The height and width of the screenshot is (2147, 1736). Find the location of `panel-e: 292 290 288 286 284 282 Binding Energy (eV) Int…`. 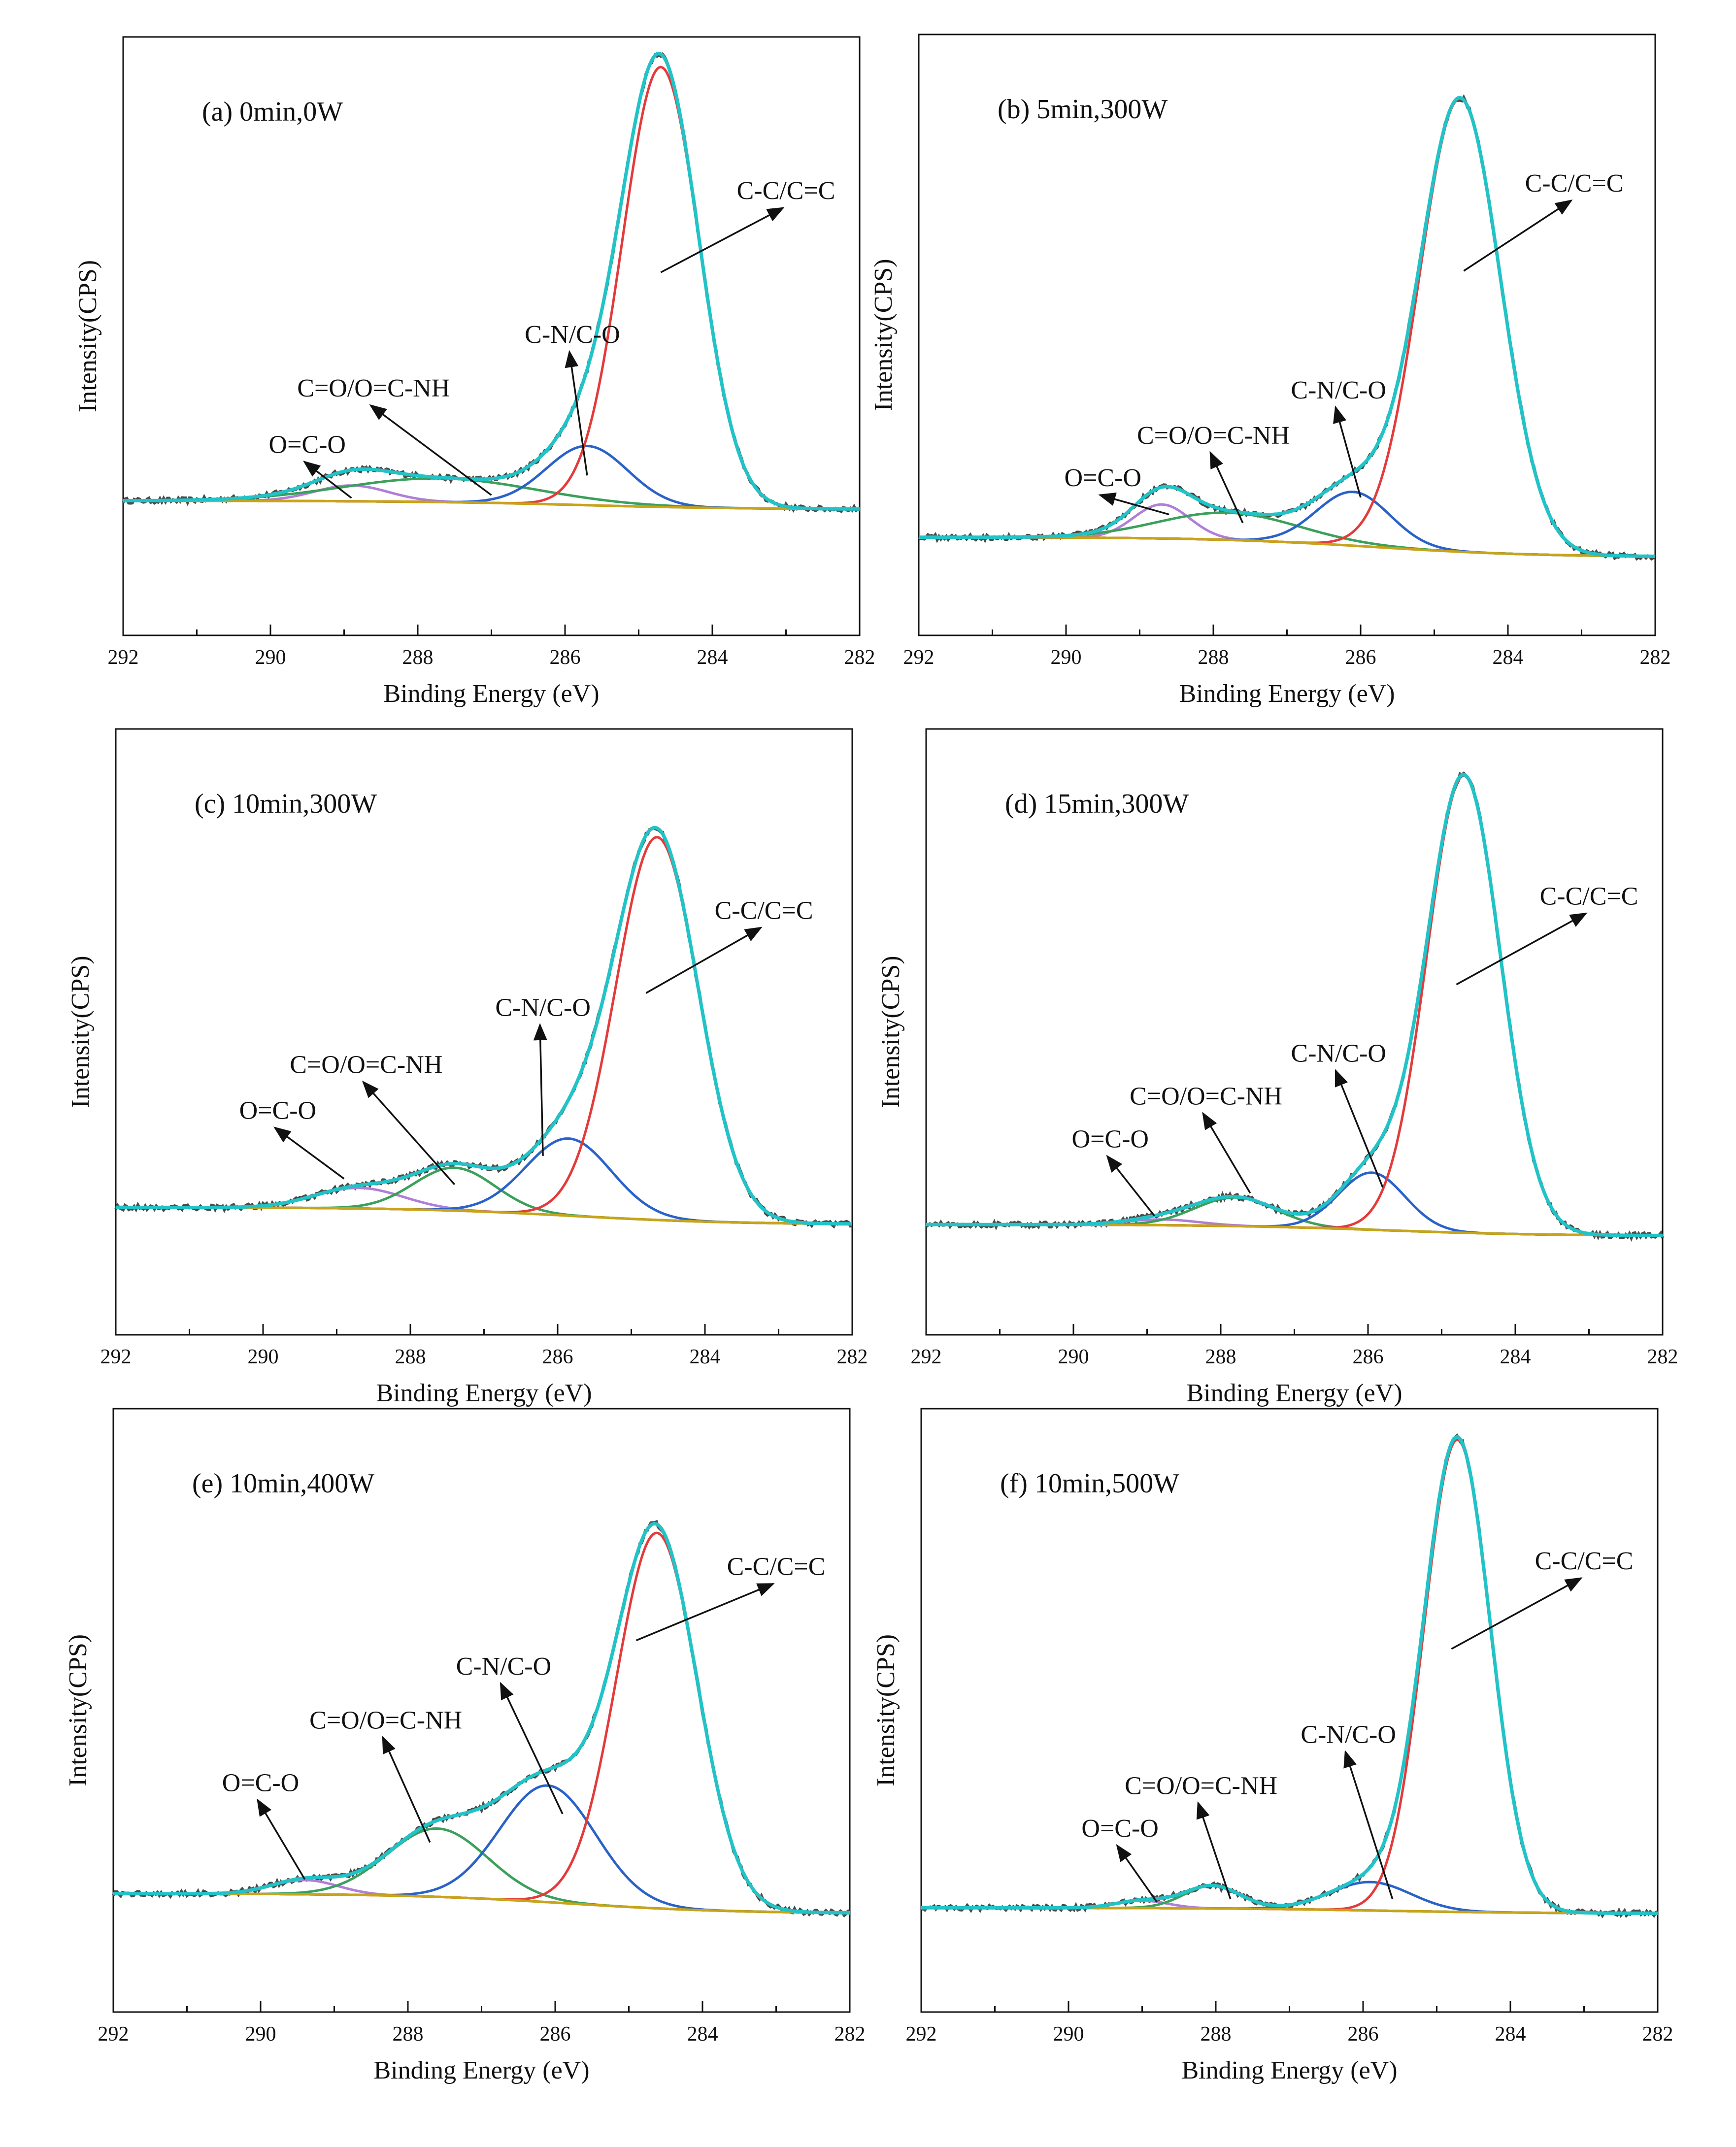

panel-e: 292 290 288 286 284 282 Binding Energy (eV) Int… is located at coordinates (465, 1746).